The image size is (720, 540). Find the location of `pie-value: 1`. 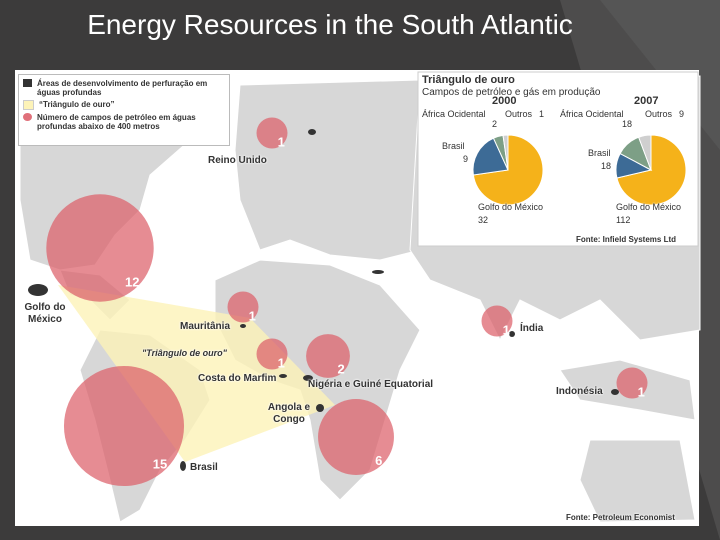

pie-value: 1 is located at coordinates (542, 114).